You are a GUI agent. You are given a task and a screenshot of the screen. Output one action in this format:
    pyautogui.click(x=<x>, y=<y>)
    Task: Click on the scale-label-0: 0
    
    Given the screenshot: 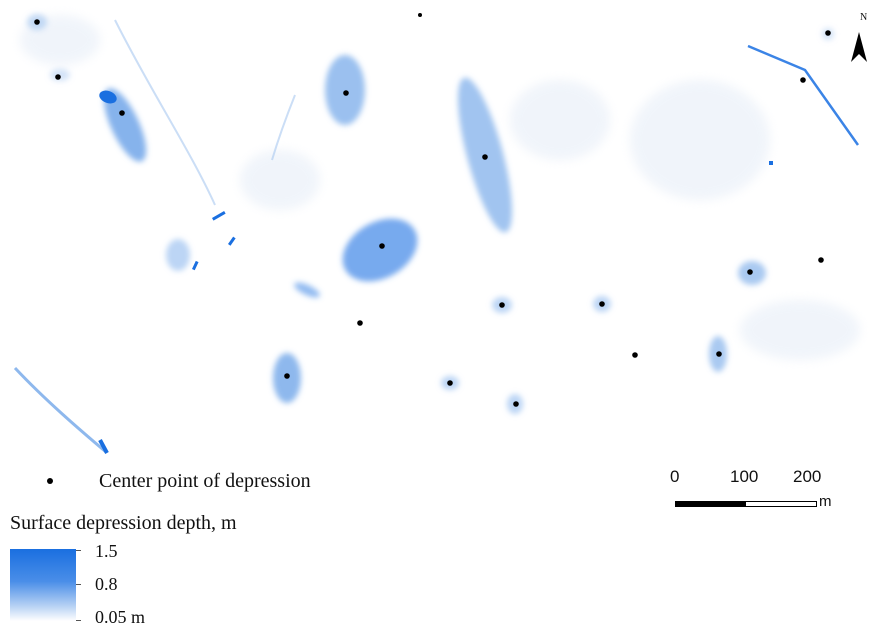 What is the action you would take?
    pyautogui.click(x=675, y=476)
    